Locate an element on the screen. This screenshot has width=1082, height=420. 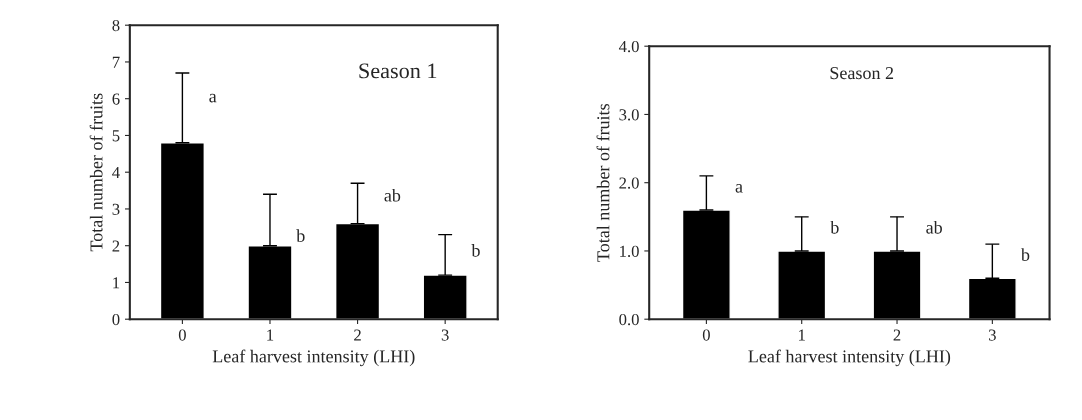
y-tick-label: 5 is located at coordinates (116, 136).